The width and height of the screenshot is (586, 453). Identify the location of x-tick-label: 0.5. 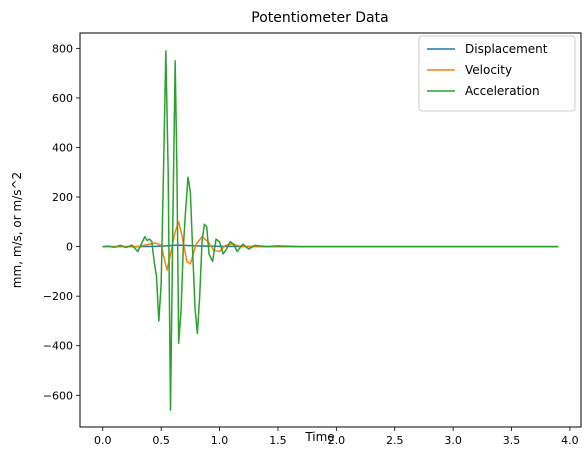
(161, 440).